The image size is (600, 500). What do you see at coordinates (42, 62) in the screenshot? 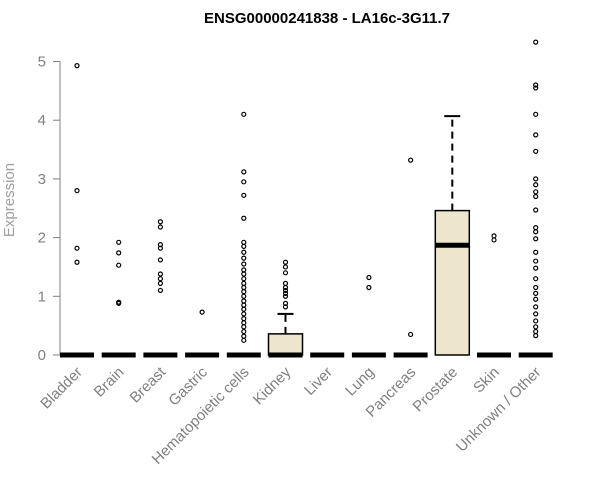
I see `y-tick-label: 5` at bounding box center [42, 62].